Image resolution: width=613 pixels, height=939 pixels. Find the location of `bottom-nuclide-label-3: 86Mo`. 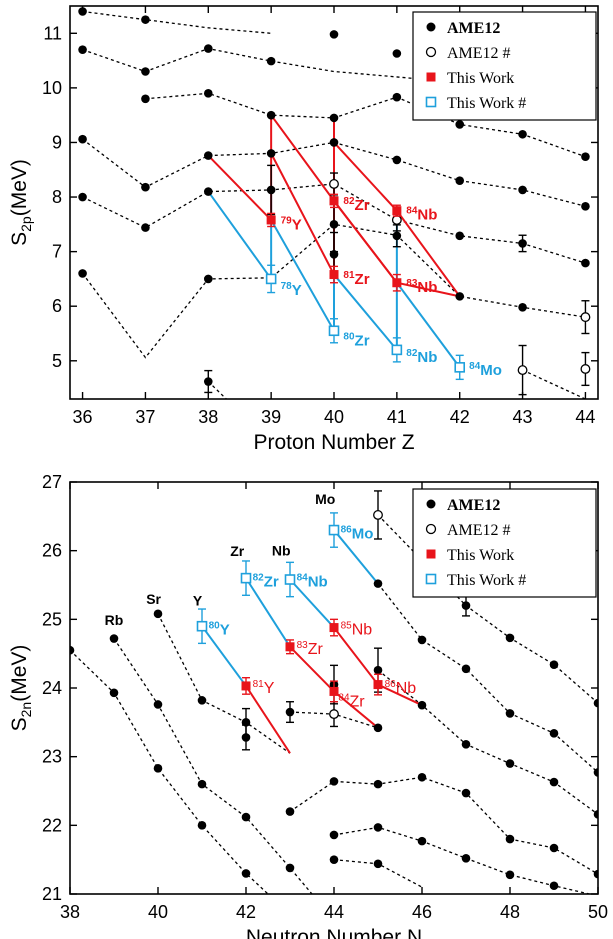

bottom-nuclide-label-3: 86Mo is located at coordinates (357, 534).